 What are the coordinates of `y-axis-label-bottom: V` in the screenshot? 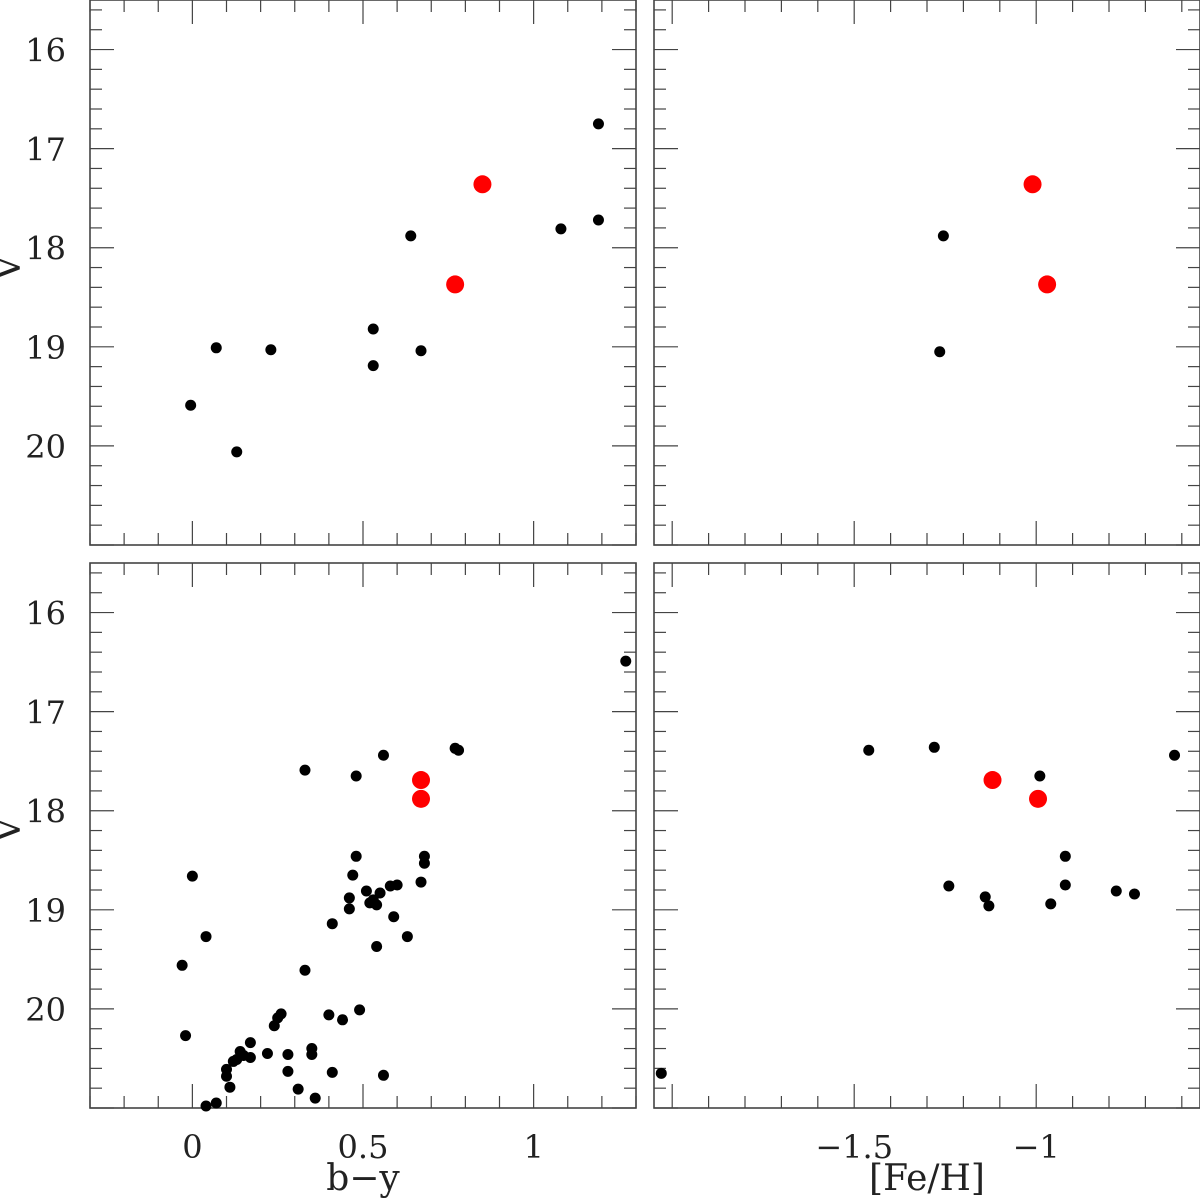 It's located at (14, 830).